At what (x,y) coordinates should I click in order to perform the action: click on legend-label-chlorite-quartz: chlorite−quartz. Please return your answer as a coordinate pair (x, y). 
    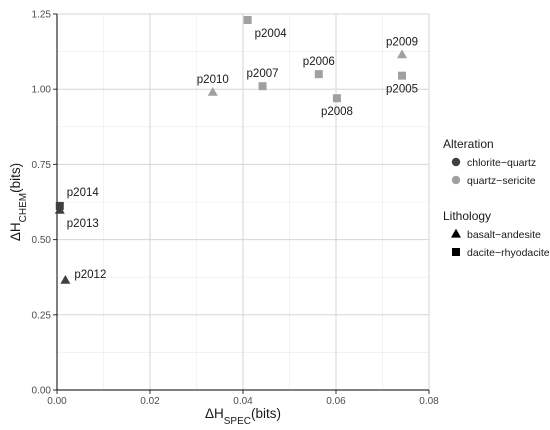
    Looking at the image, I should click on (501, 163).